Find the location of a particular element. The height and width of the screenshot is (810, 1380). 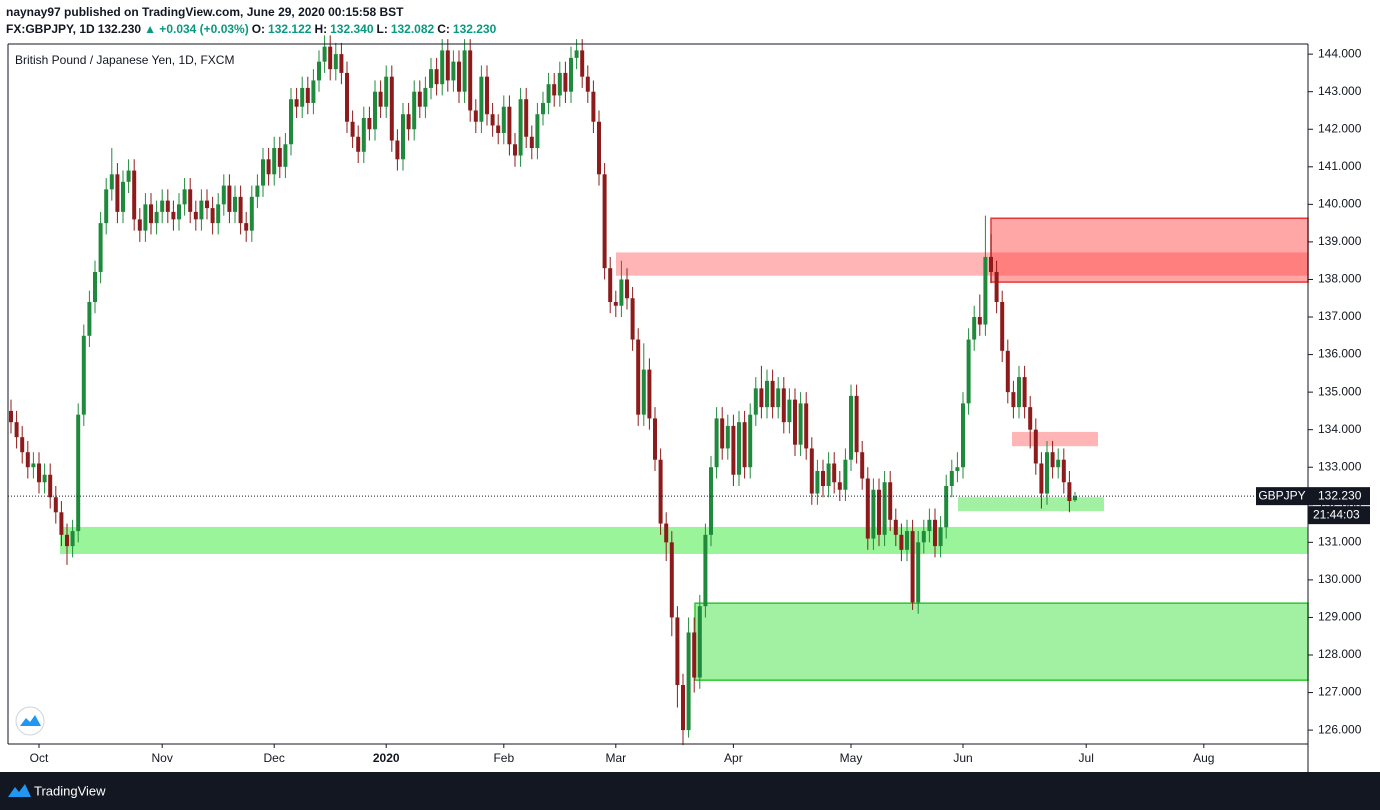

y-tick-label: 135.000 is located at coordinates (1340, 391).